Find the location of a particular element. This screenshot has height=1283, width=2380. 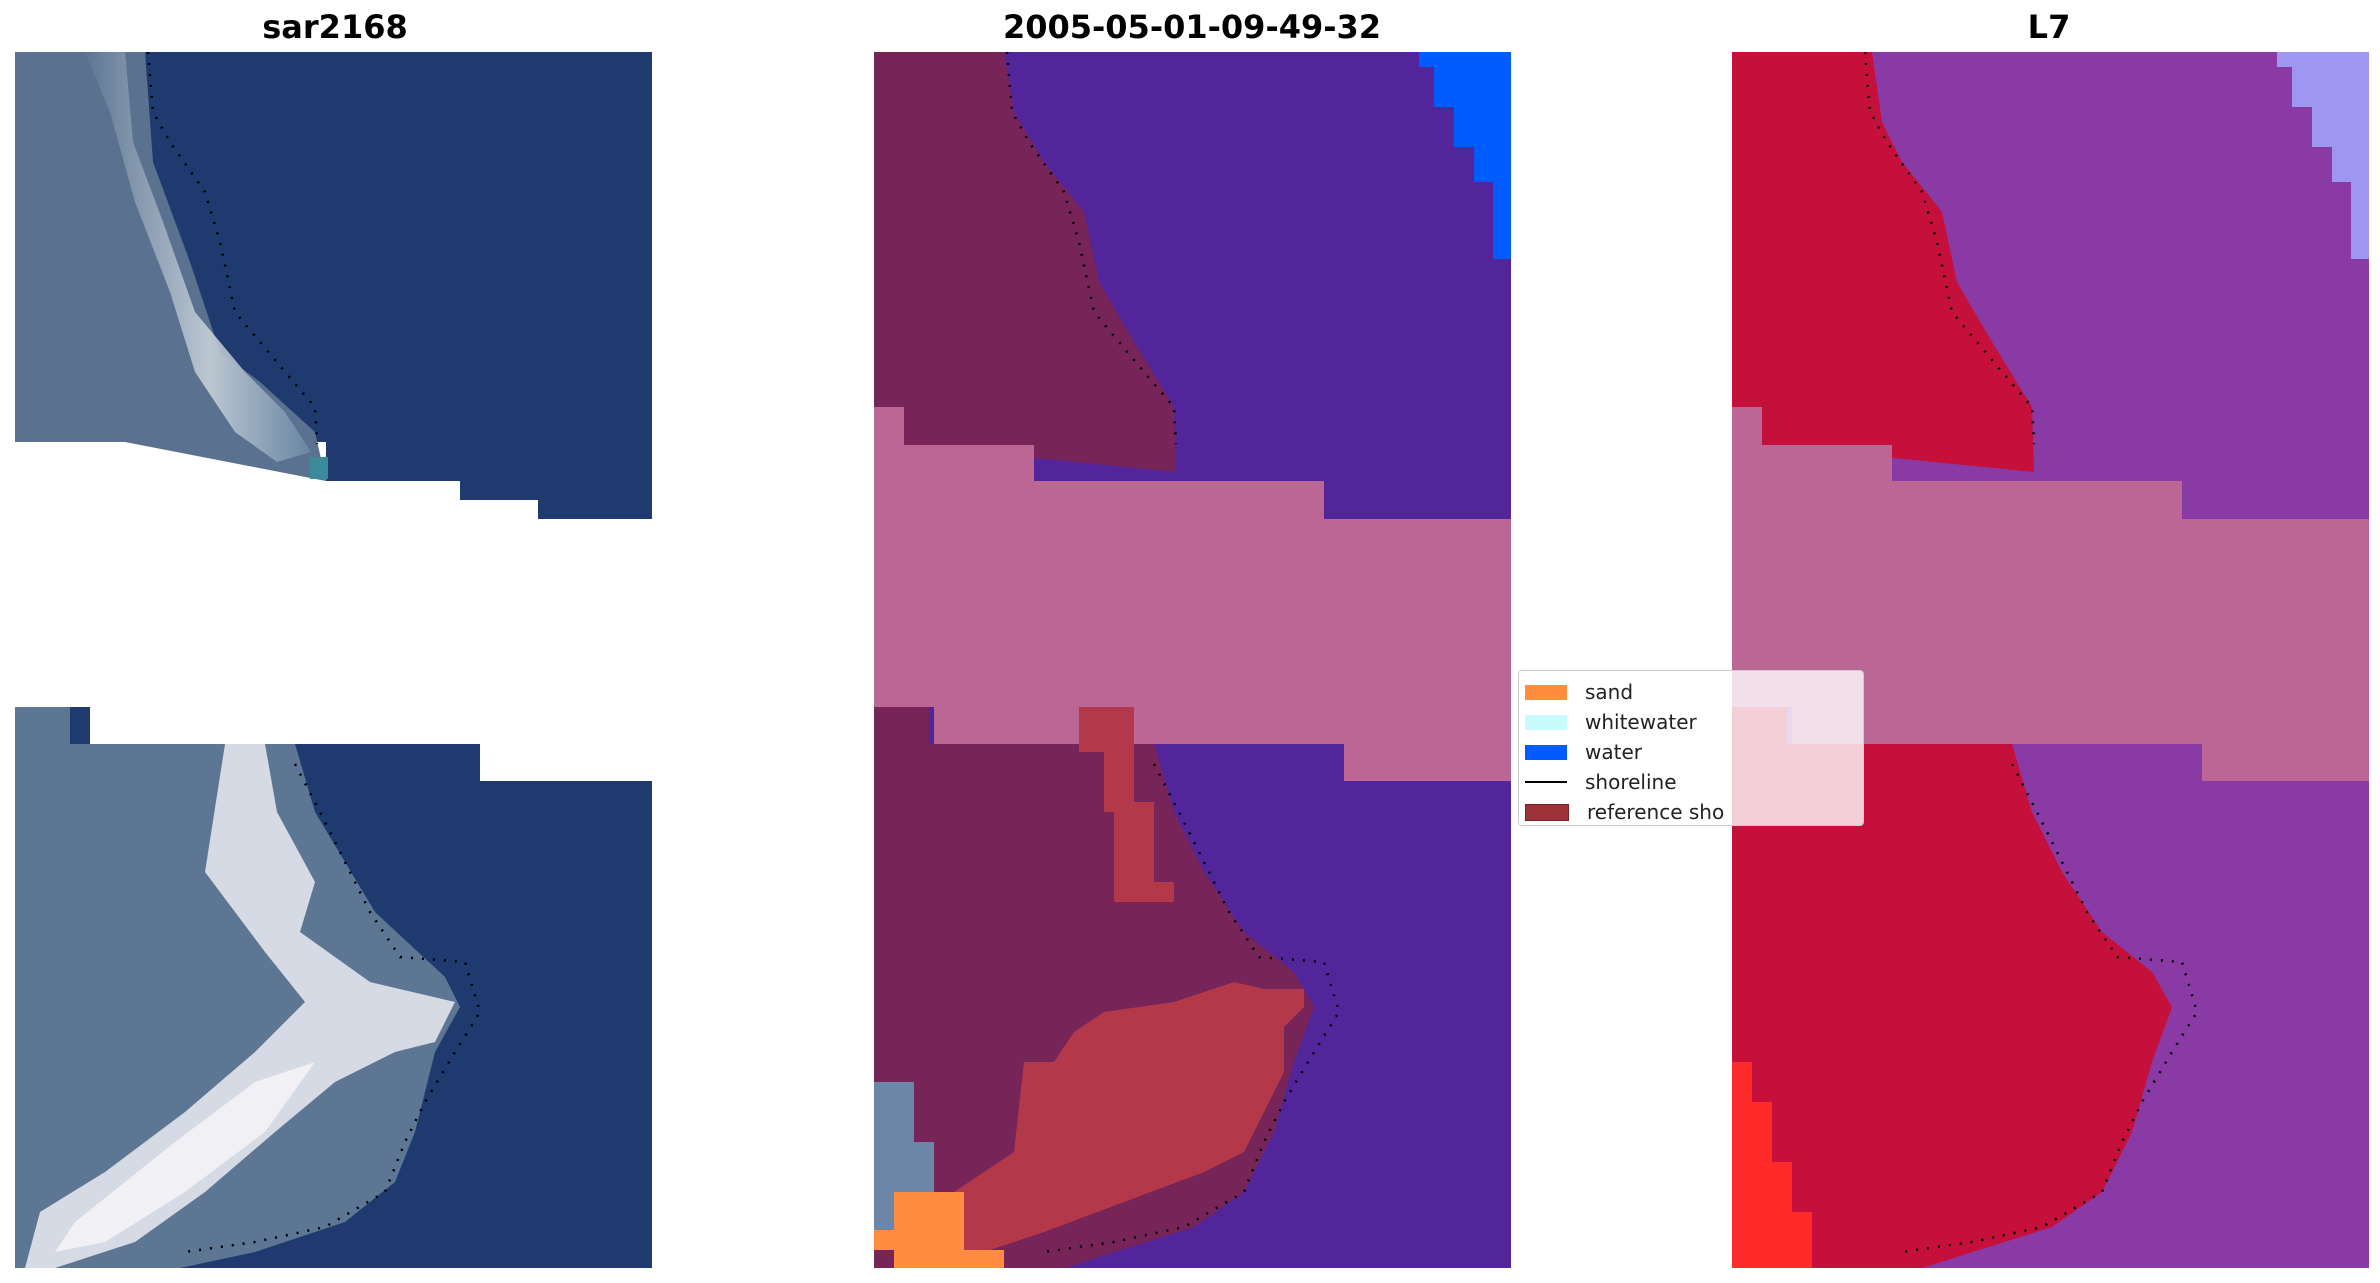

panel-title-left: sar2168 is located at coordinates (335, 27).